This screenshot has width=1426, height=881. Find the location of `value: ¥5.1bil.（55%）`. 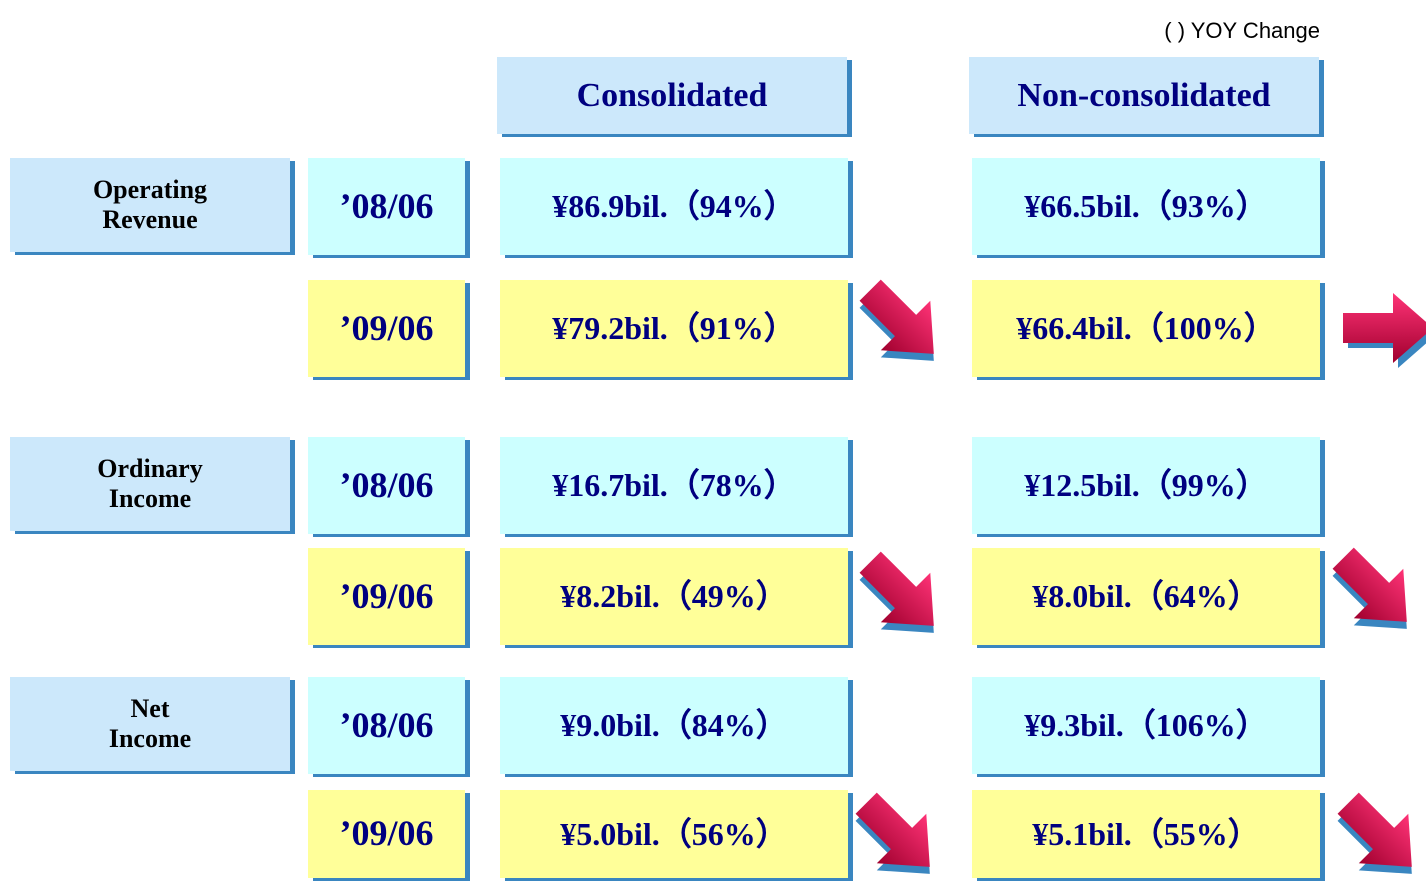

value: ¥5.1bil.（55%） is located at coordinates (1146, 833).